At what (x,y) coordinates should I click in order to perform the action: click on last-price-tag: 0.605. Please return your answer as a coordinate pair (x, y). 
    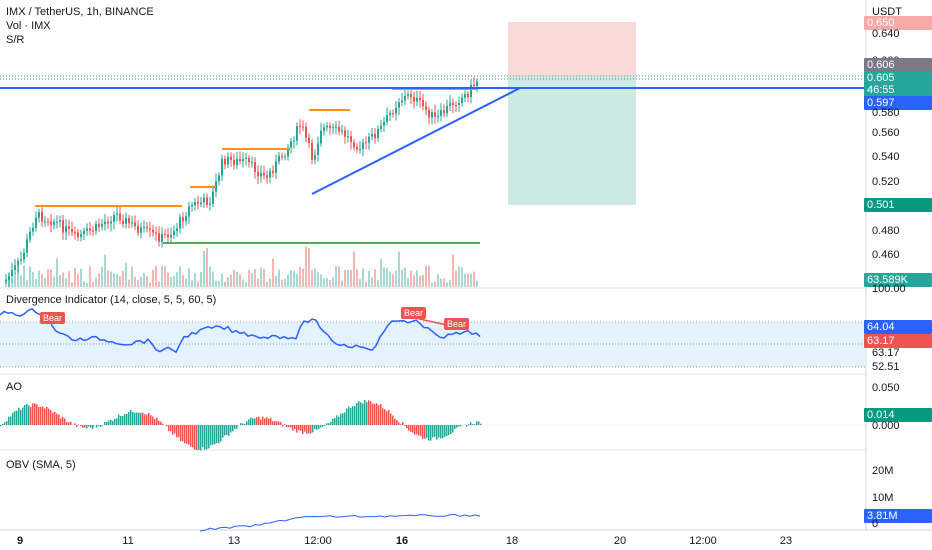
    Looking at the image, I should click on (898, 78).